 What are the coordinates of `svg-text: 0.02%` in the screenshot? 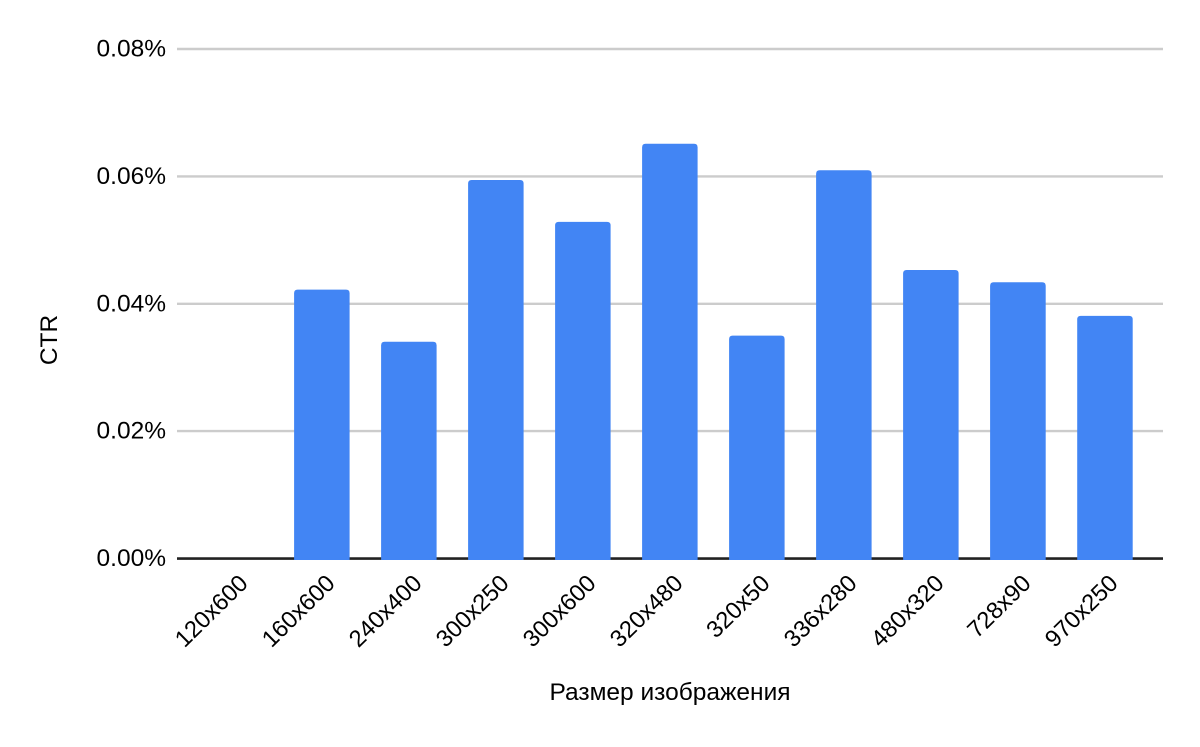 It's located at (131, 431).